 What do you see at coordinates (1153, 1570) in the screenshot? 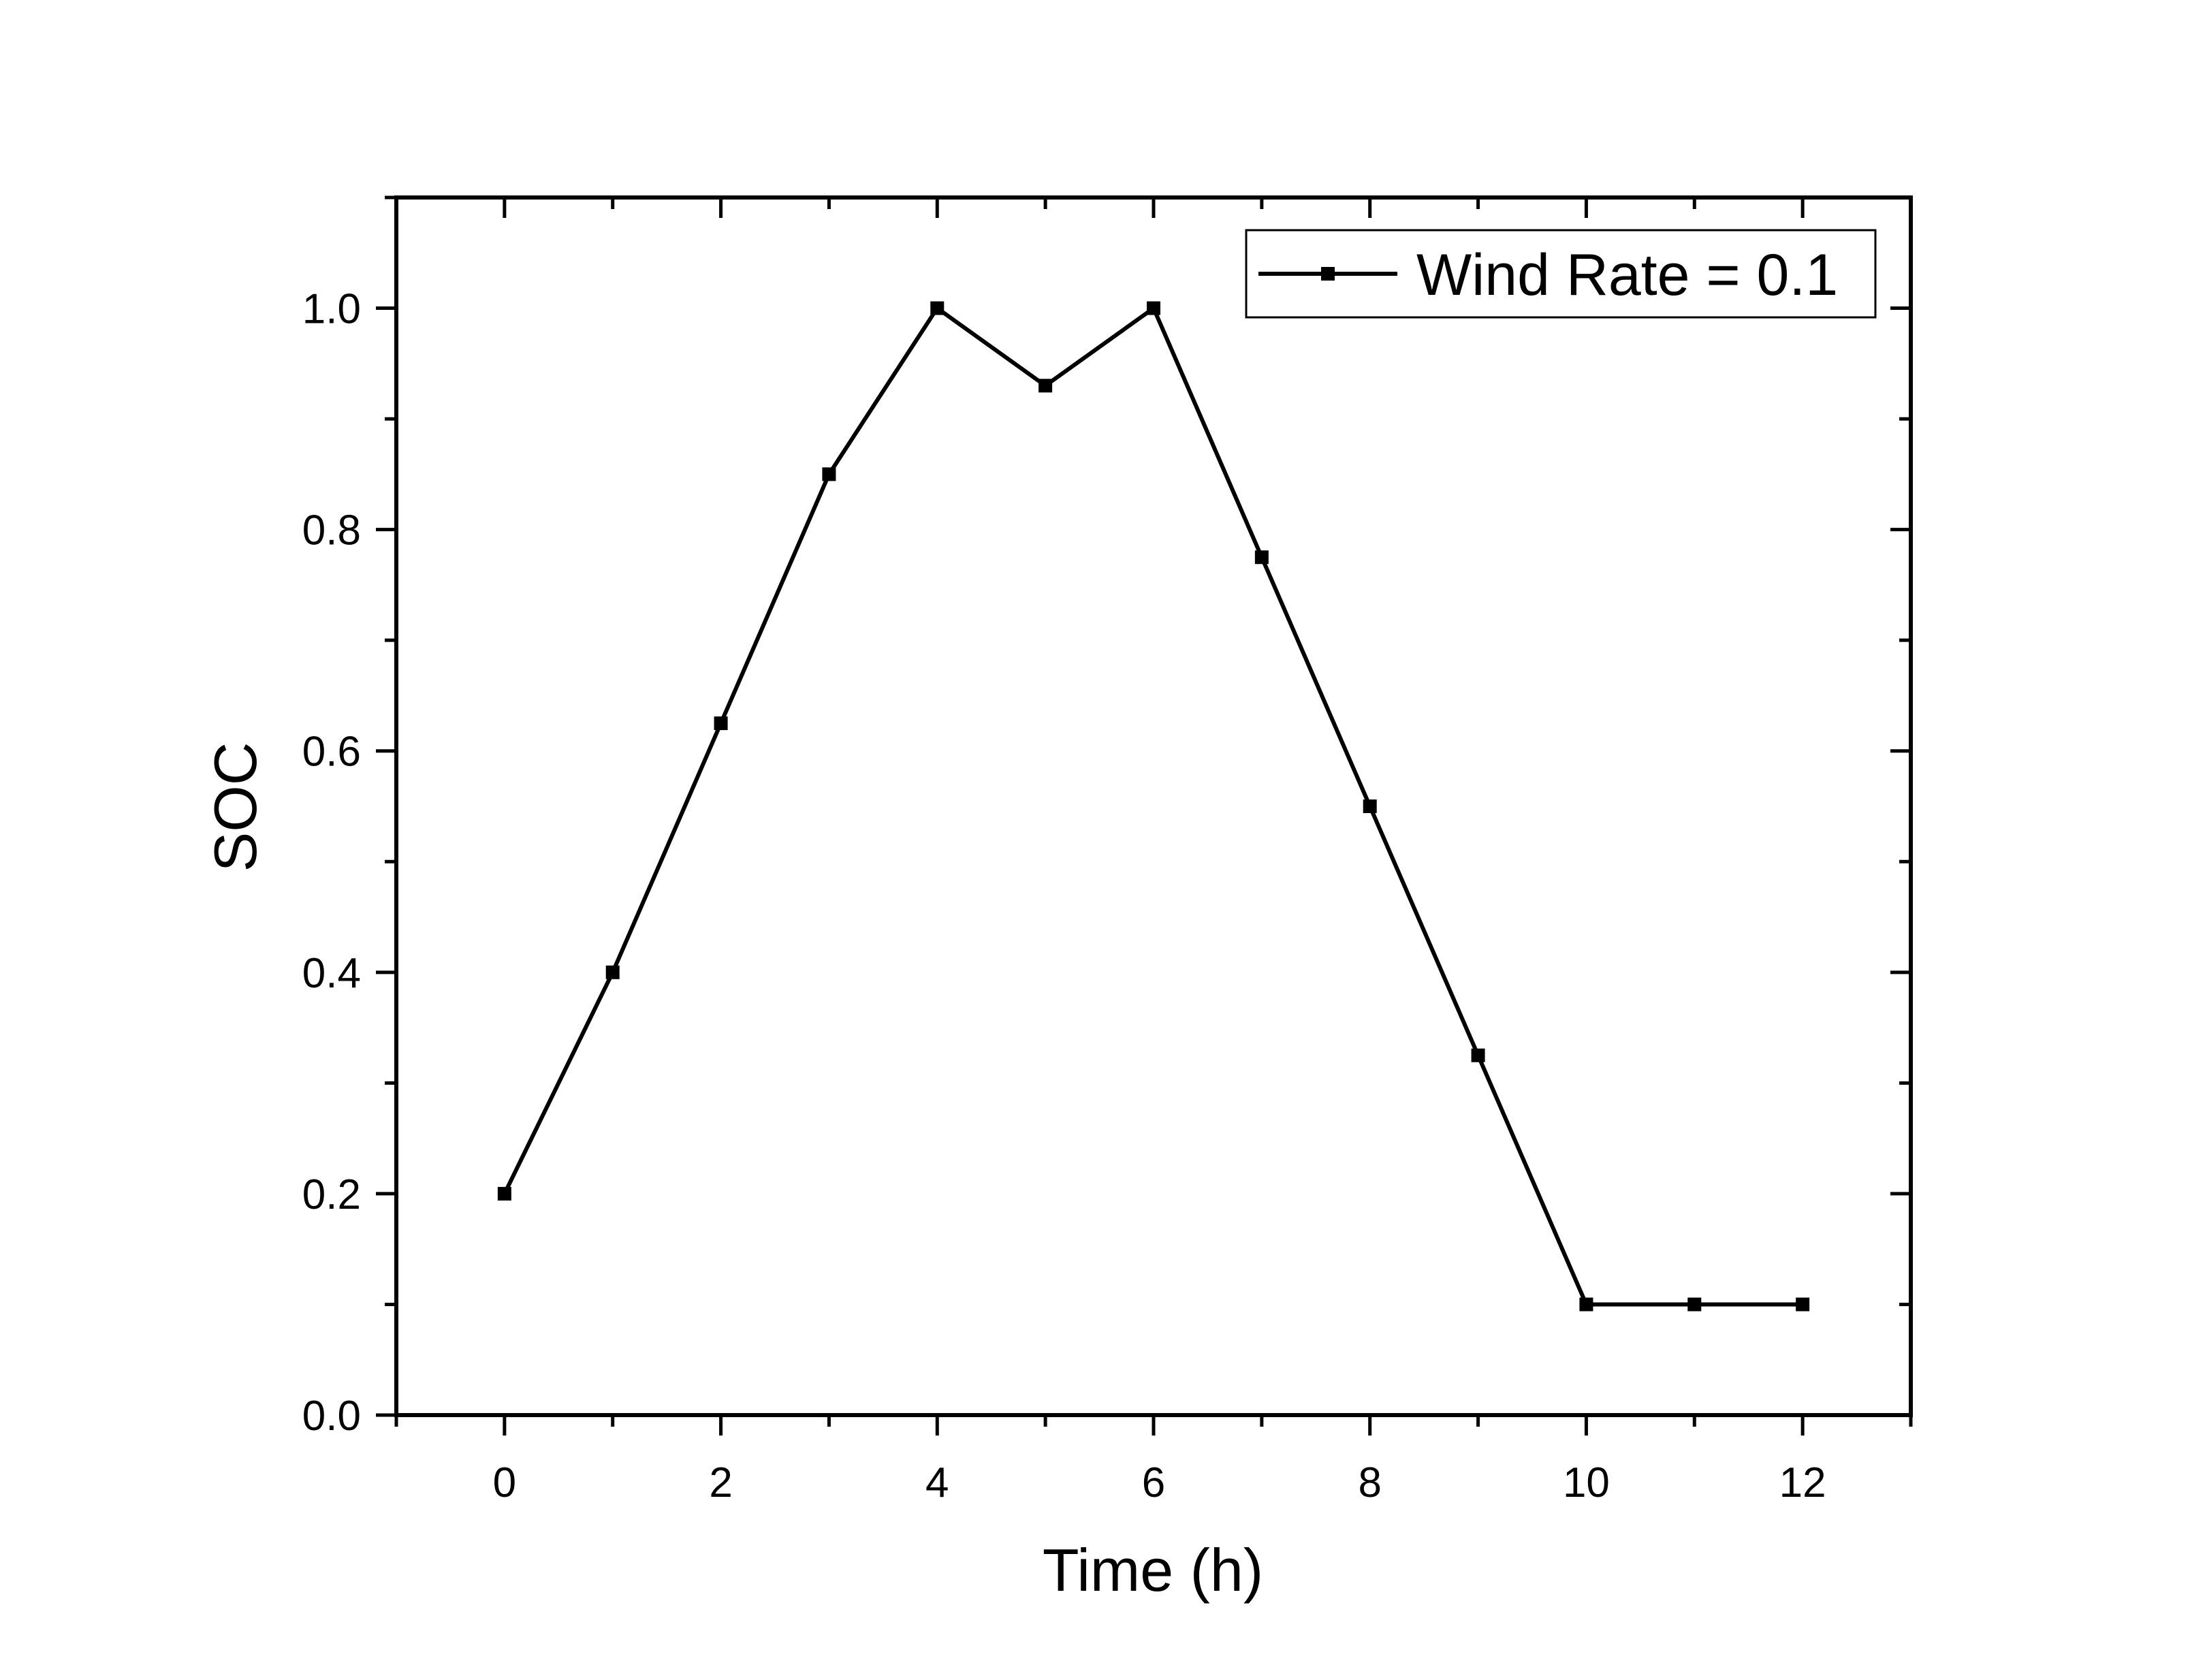
I see `x-axis-title: Time (h)` at bounding box center [1153, 1570].